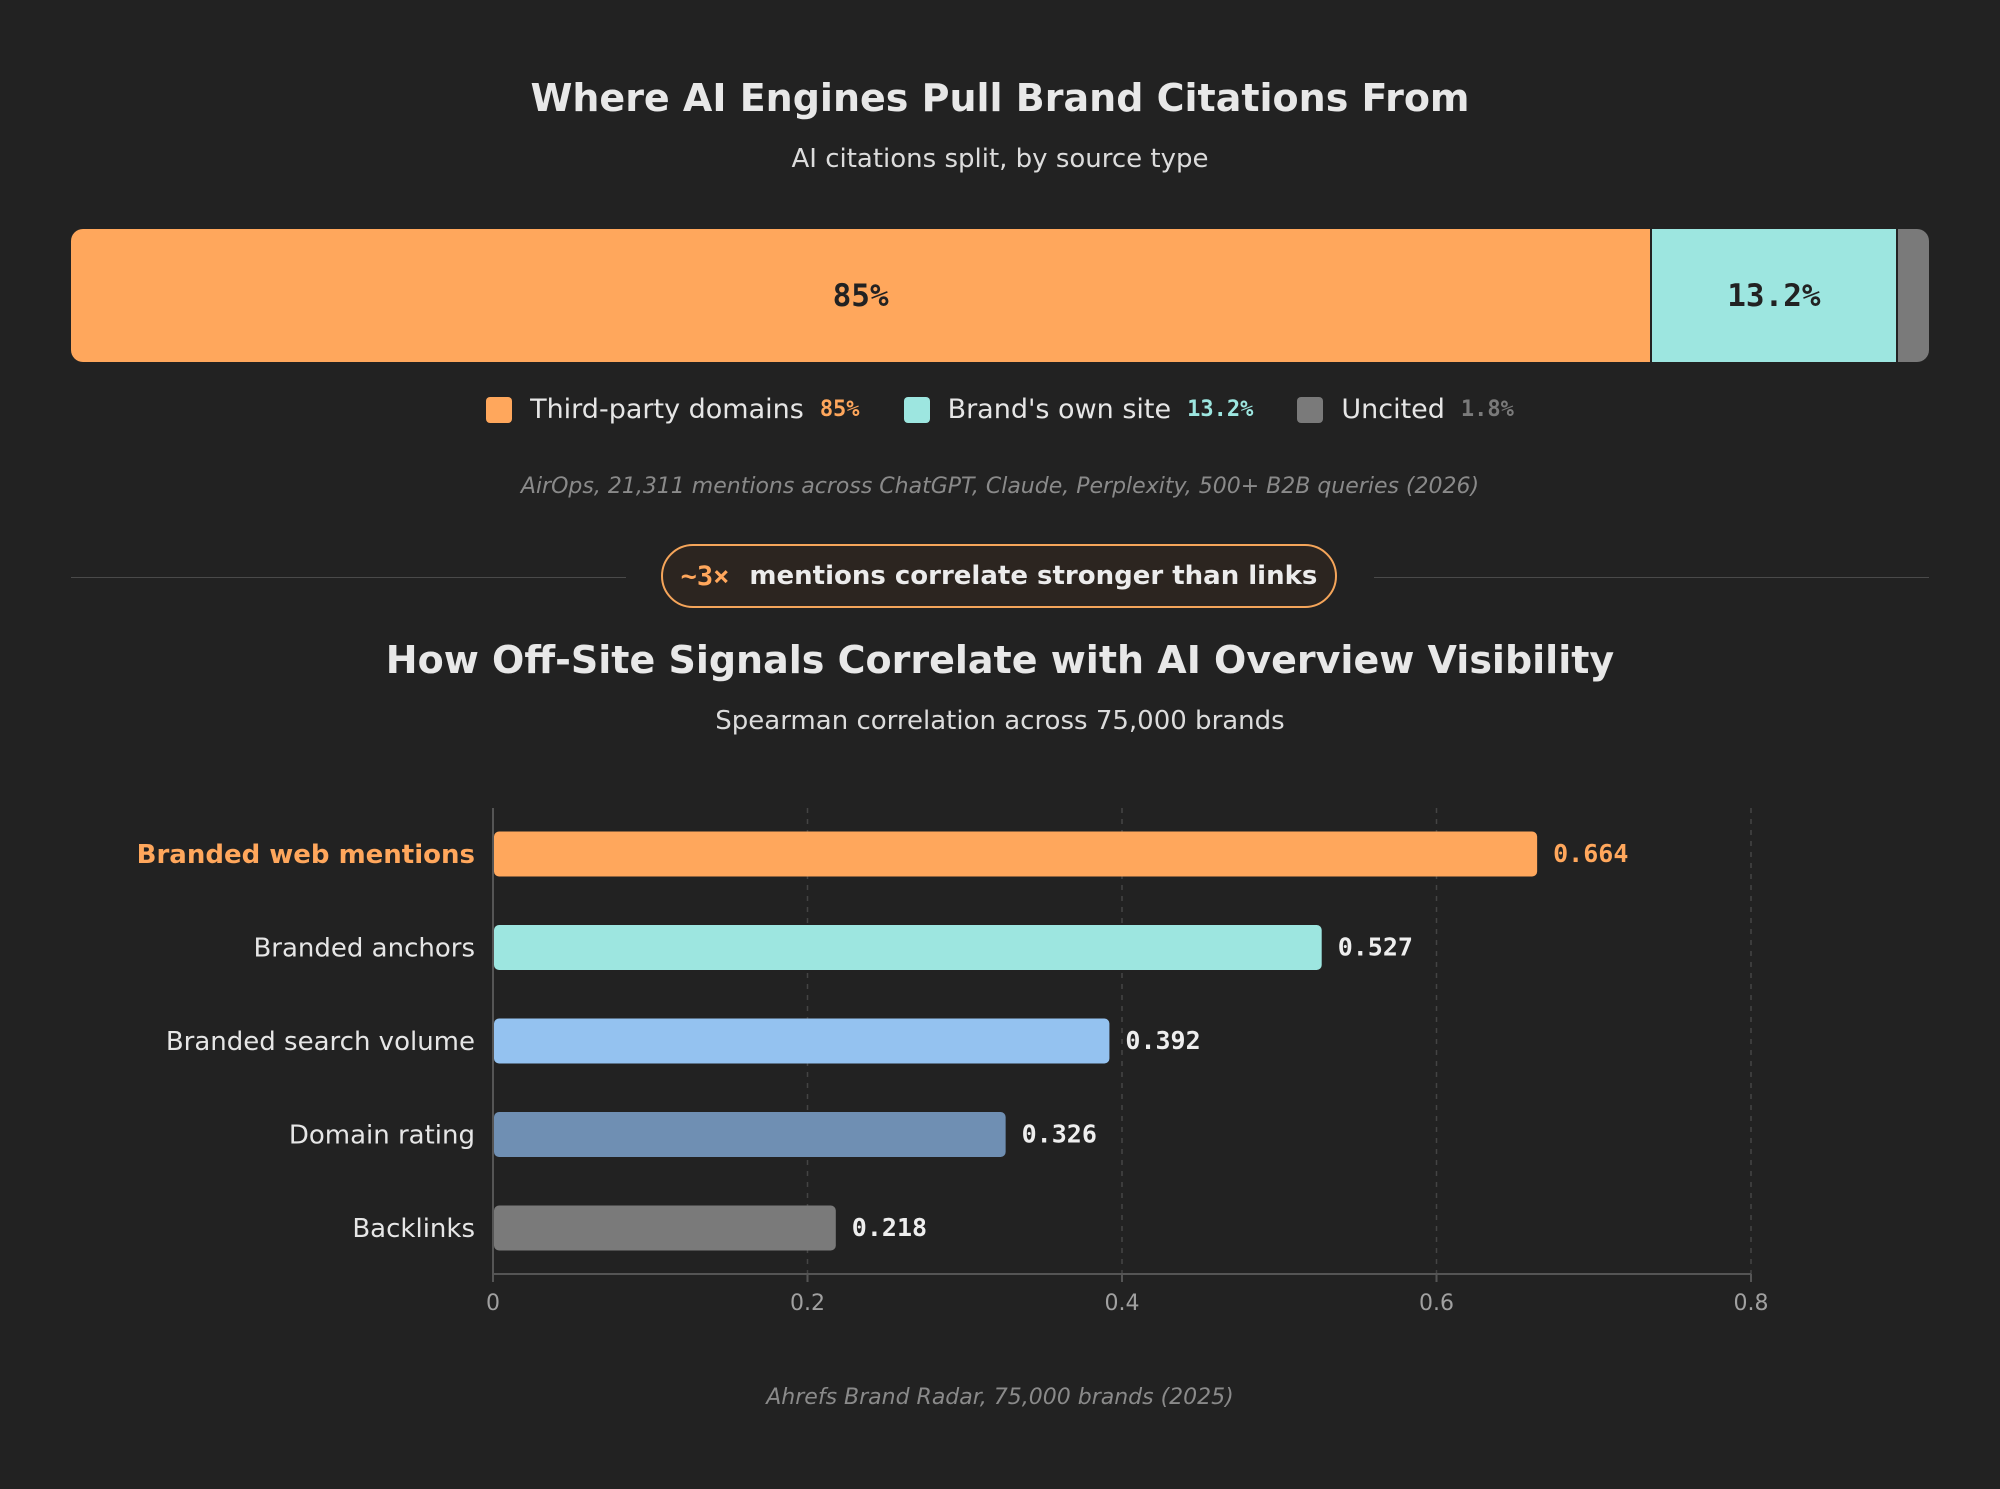 This screenshot has height=1489, width=2000. I want to click on legend-item-2: Uncited 1.8%, so click(1405, 409).